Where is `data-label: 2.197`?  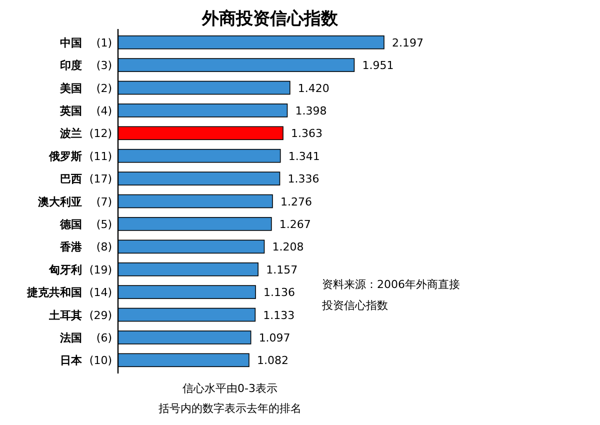 data-label: 2.197 is located at coordinates (408, 43).